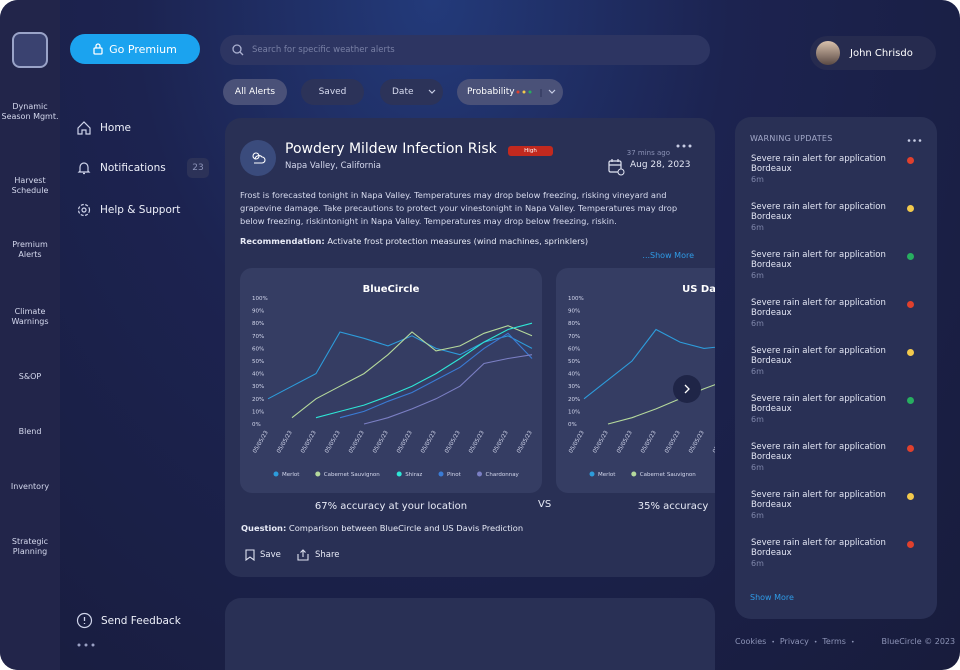 Image resolution: width=960 pixels, height=670 pixels. I want to click on y-tick-label: 50%, so click(574, 362).